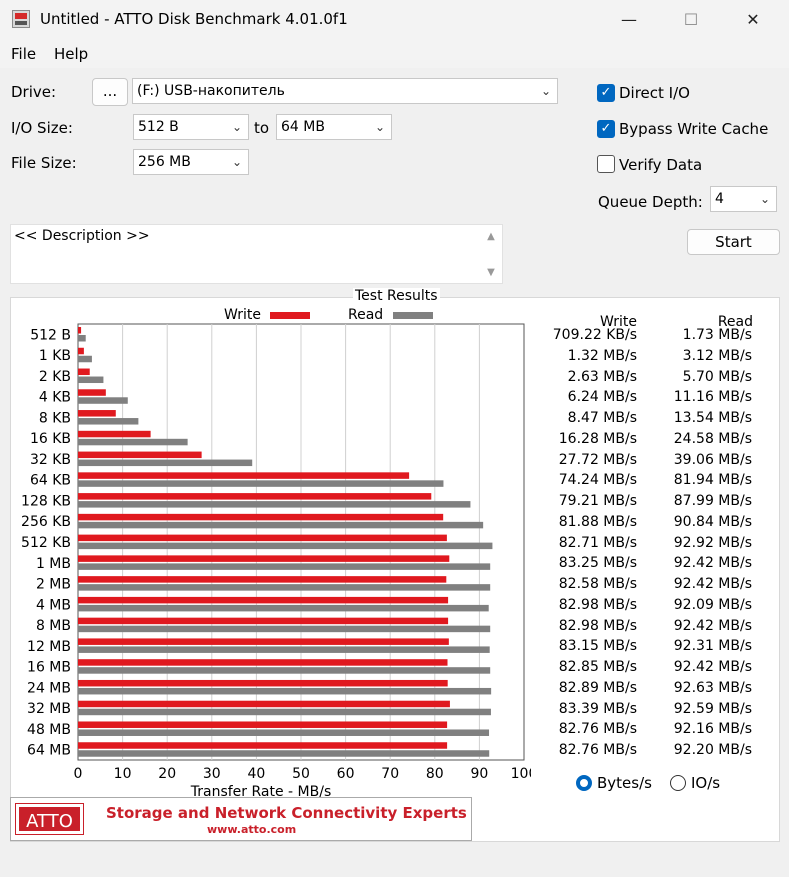 The width and height of the screenshot is (789, 877). I want to click on io-size-to-select: 64 MB ⌄, so click(334, 127).